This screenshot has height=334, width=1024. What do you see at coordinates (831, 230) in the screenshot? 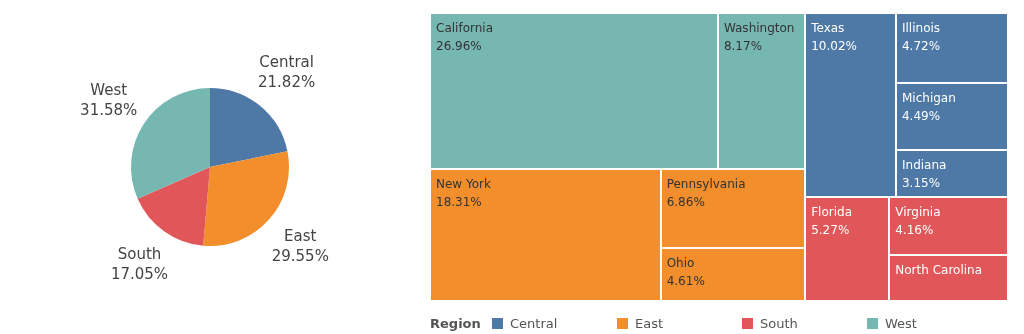
I see `data-label: 5.27%` at bounding box center [831, 230].